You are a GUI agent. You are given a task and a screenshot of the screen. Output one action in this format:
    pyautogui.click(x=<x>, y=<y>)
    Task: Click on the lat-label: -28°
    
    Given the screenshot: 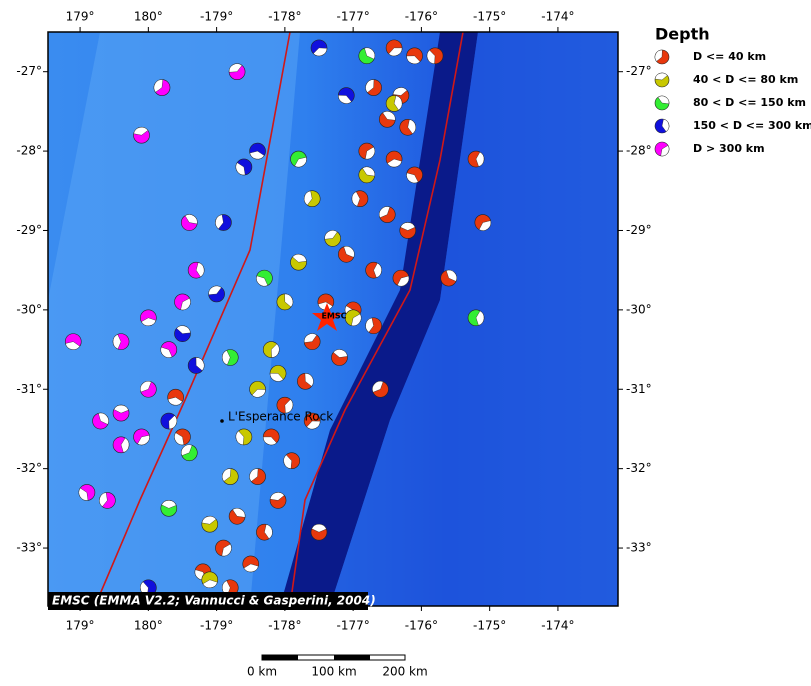 What is the action you would take?
    pyautogui.click(x=29, y=151)
    